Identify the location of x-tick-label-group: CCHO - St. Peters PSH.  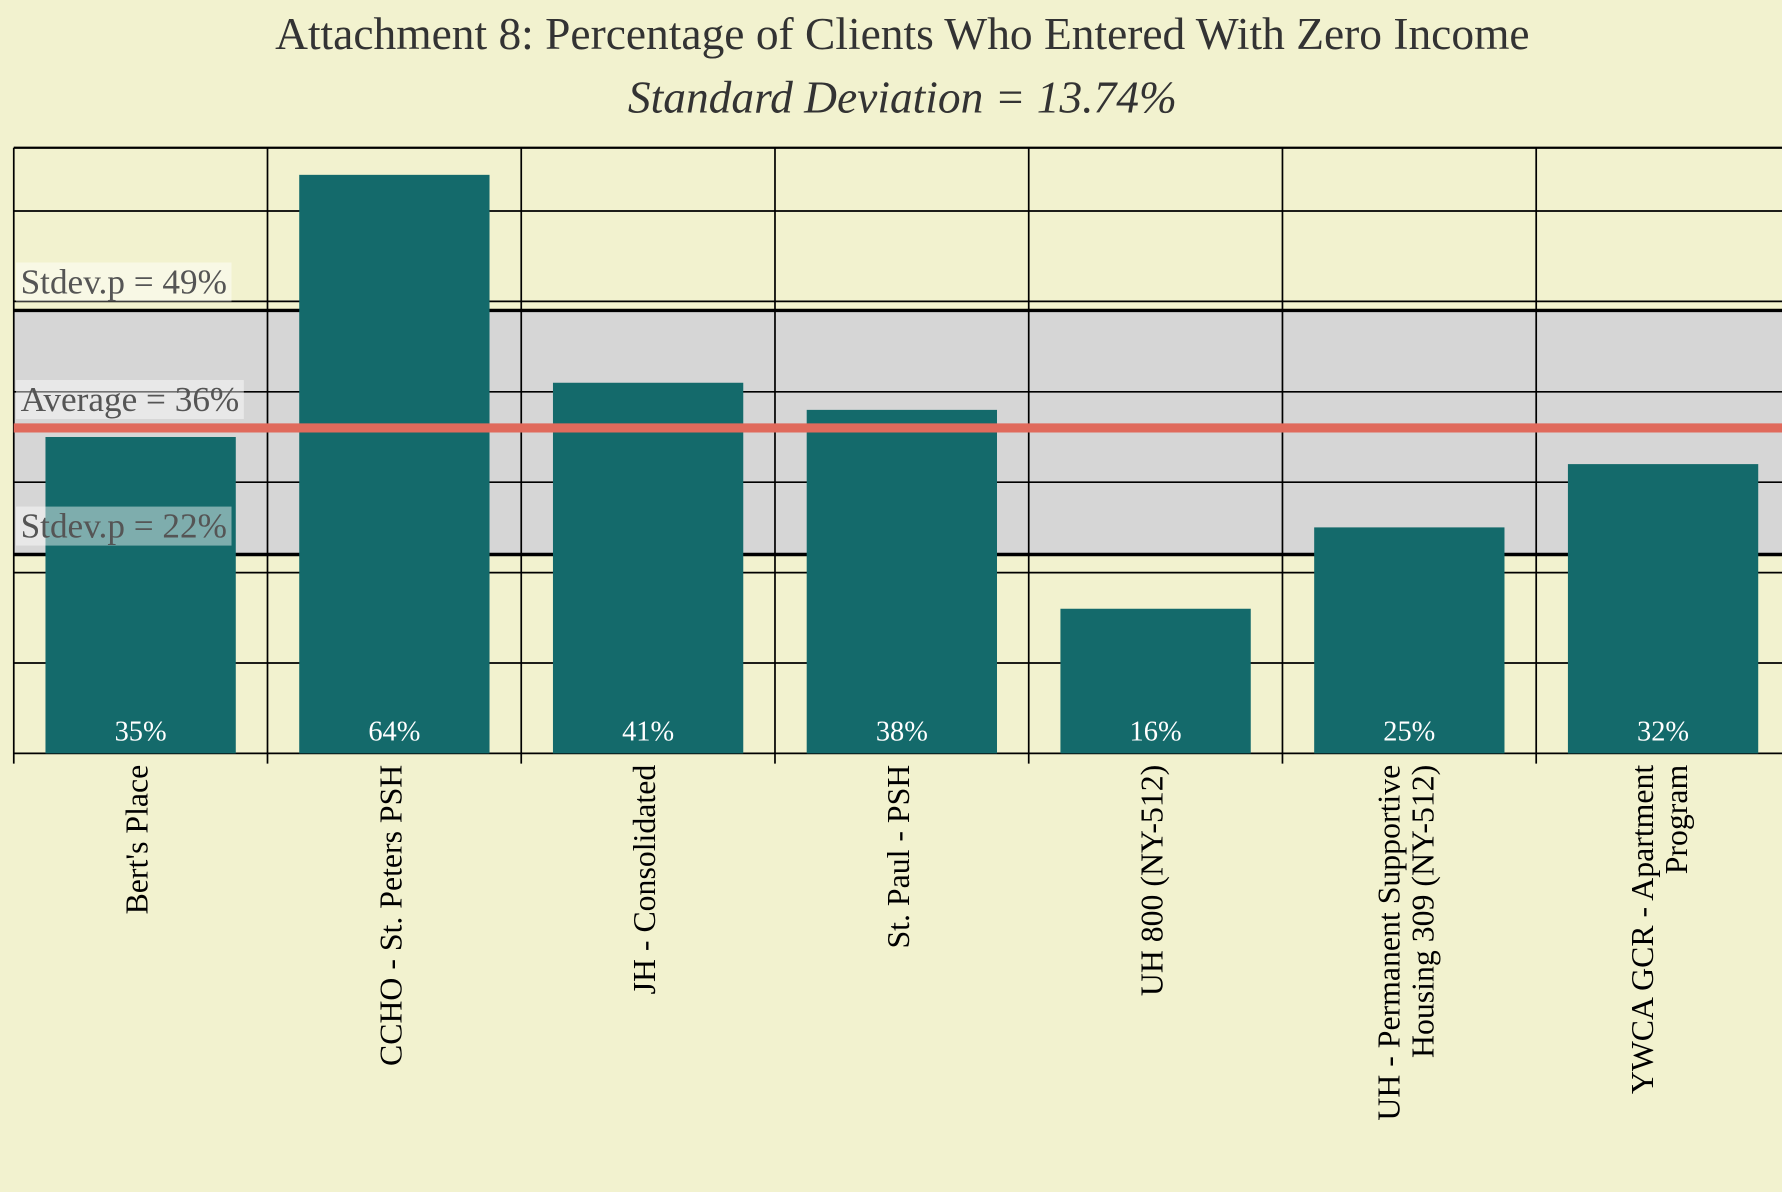
(391, 915).